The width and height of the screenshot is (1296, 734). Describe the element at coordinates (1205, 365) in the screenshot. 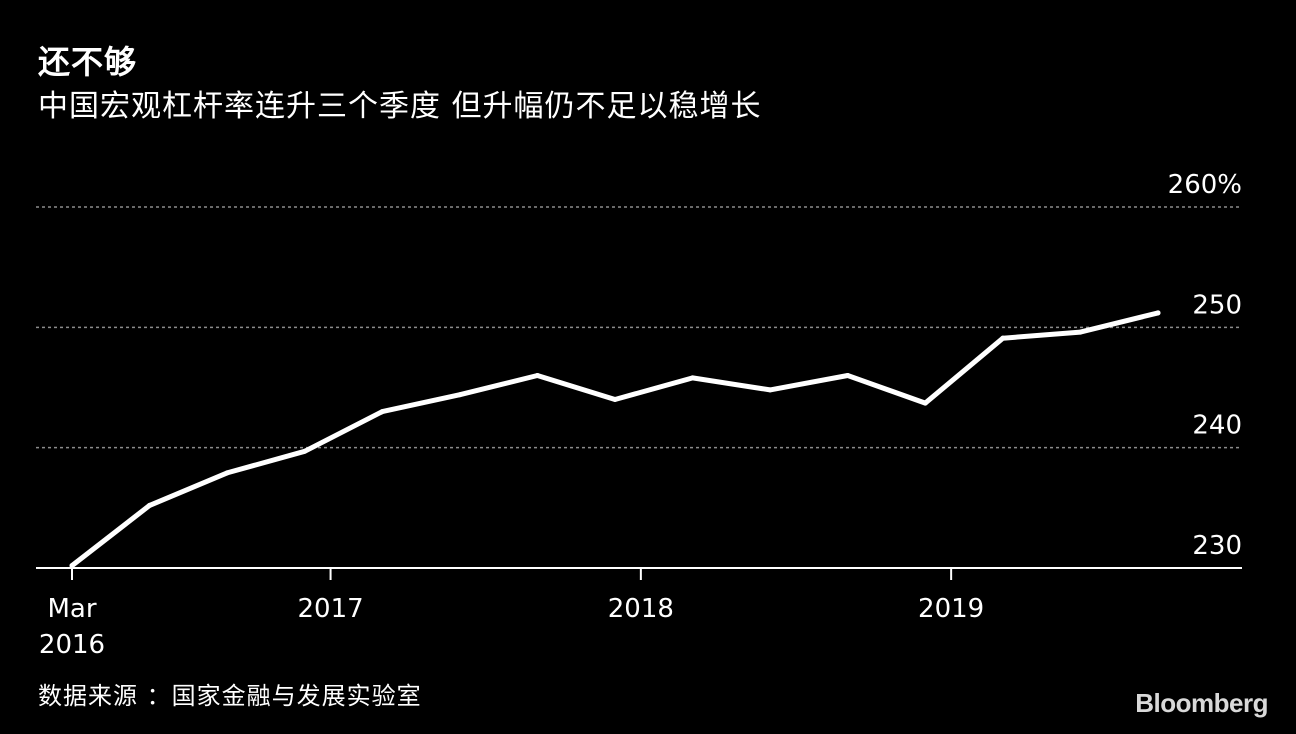

I see `y-axis-labels: 230 240 250 260%` at that location.